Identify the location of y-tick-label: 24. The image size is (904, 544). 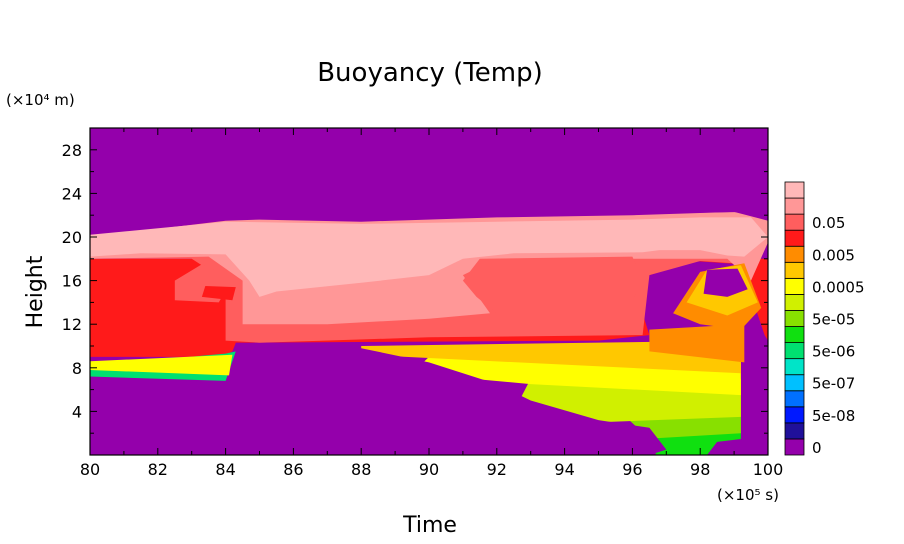
(72, 193).